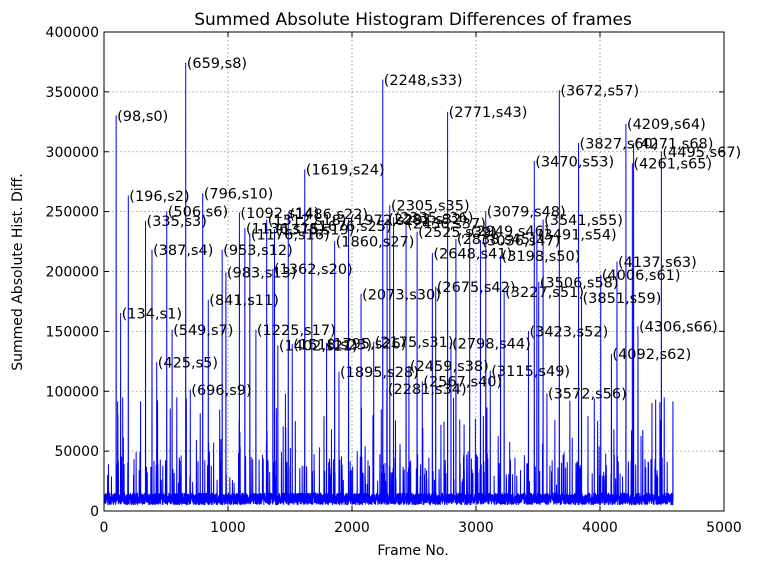 This screenshot has height=570, width=762. Describe the element at coordinates (476, 288) in the screenshot. I see `peak-annotation: (2675,s42)` at that location.